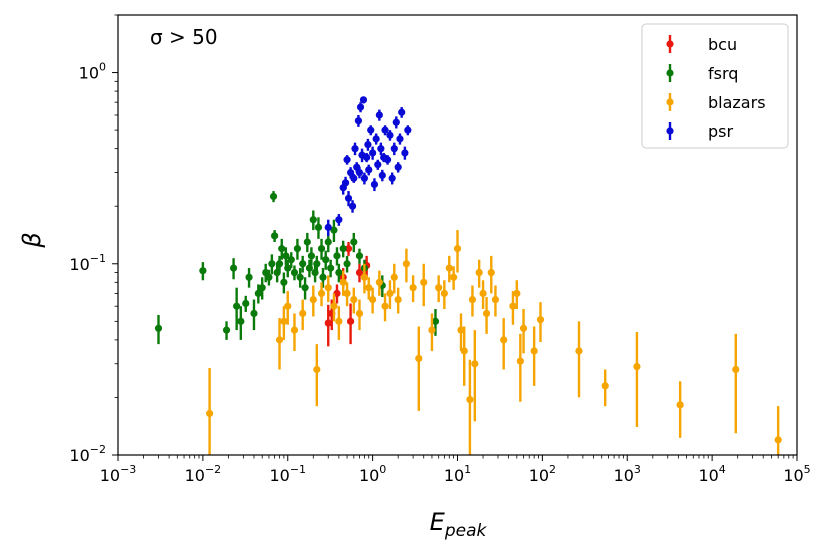 The width and height of the screenshot is (831, 548). What do you see at coordinates (372, 474) in the screenshot?
I see `x-tick-label: 10⁰` at bounding box center [372, 474].